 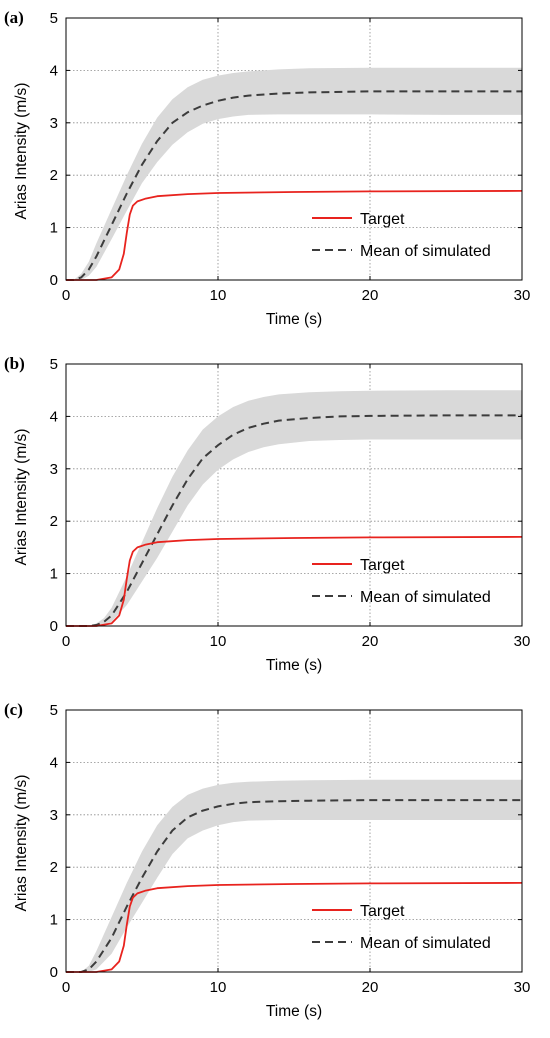 I want to click on panel-label: (a), so click(x=14, y=17).